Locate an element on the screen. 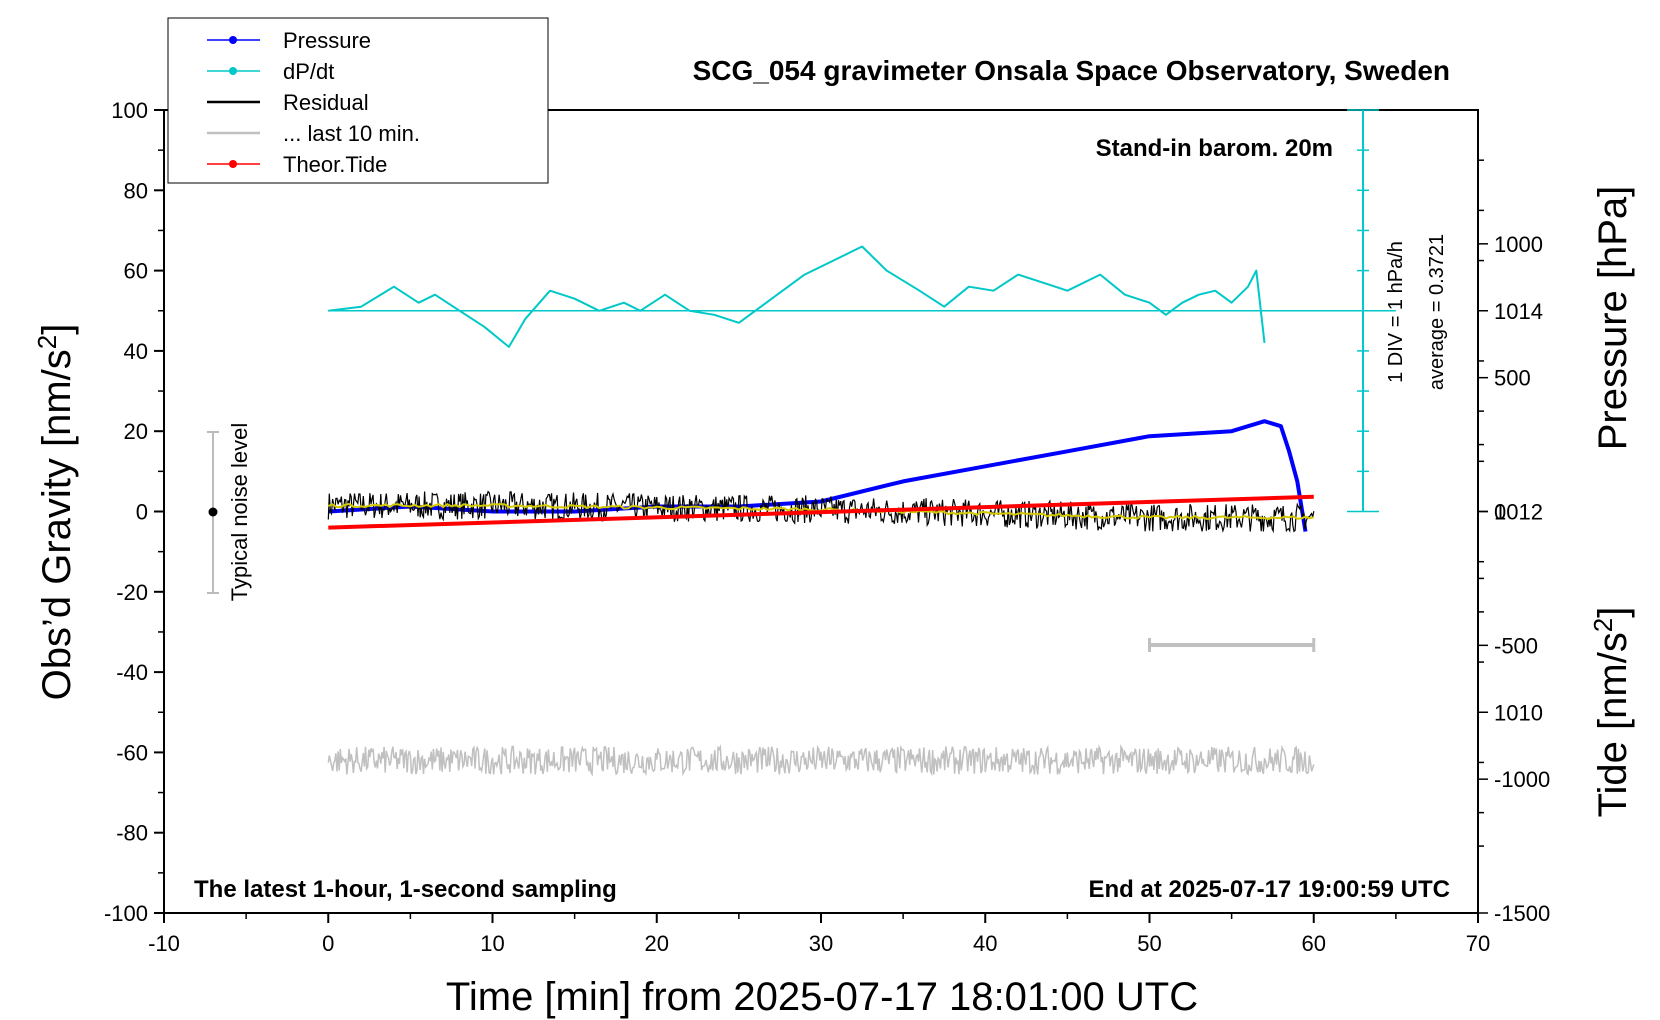  x-axis-ticks: -10 0 10 20 30 40 50 60 70 is located at coordinates (819, 934).